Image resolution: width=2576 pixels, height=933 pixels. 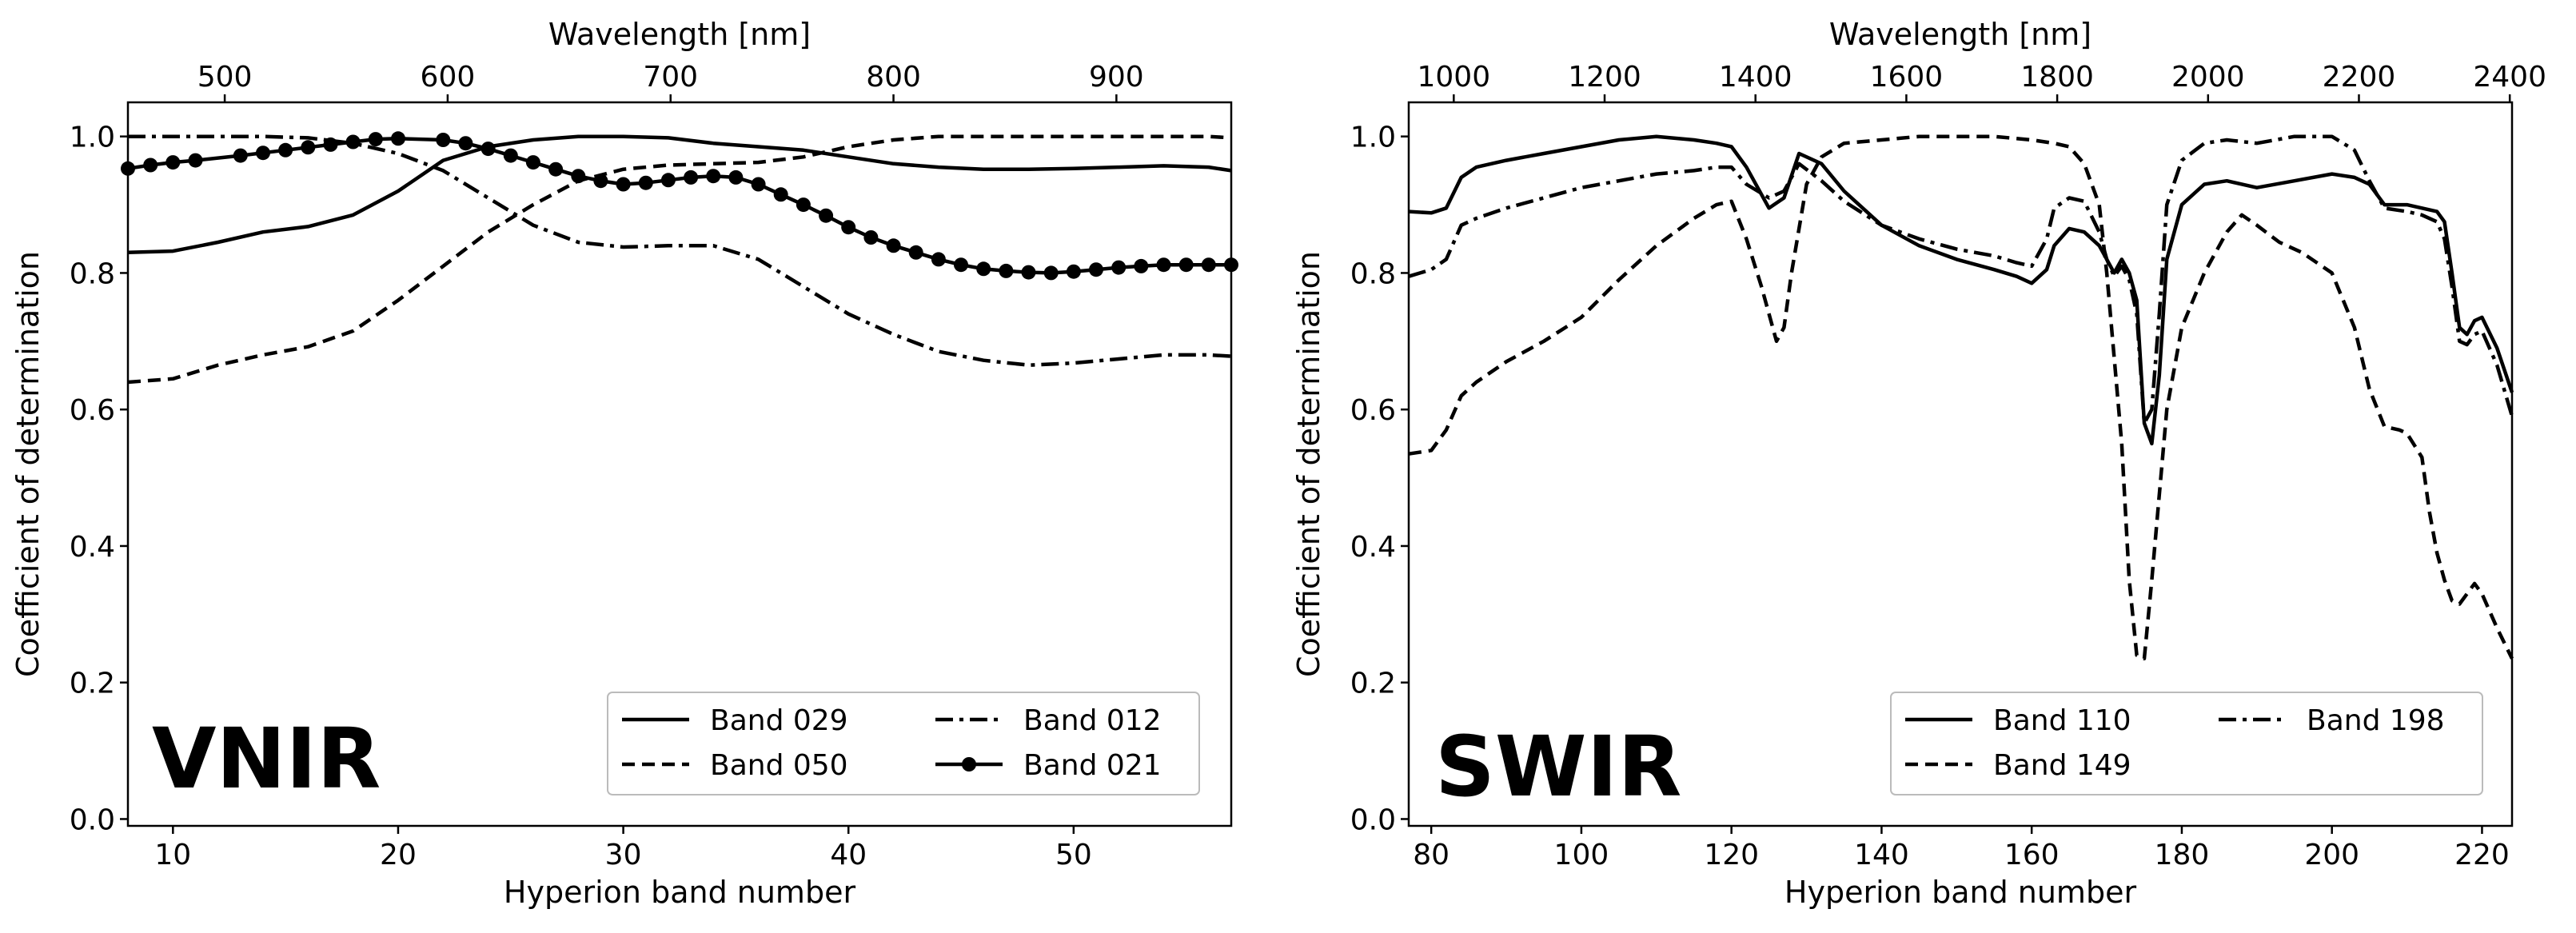 What do you see at coordinates (2331, 855) in the screenshot?
I see `x-tick-label: 200` at bounding box center [2331, 855].